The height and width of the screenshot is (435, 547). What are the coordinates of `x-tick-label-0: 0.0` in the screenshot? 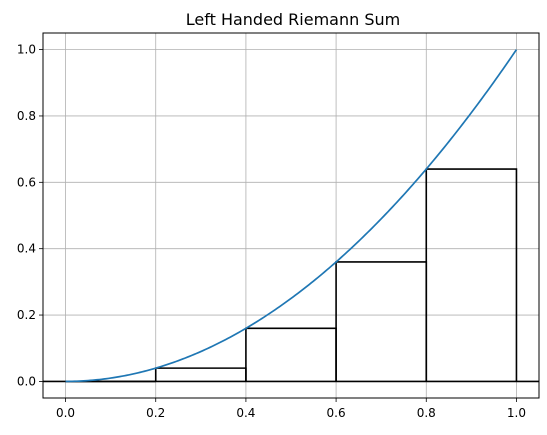 It's located at (65, 413).